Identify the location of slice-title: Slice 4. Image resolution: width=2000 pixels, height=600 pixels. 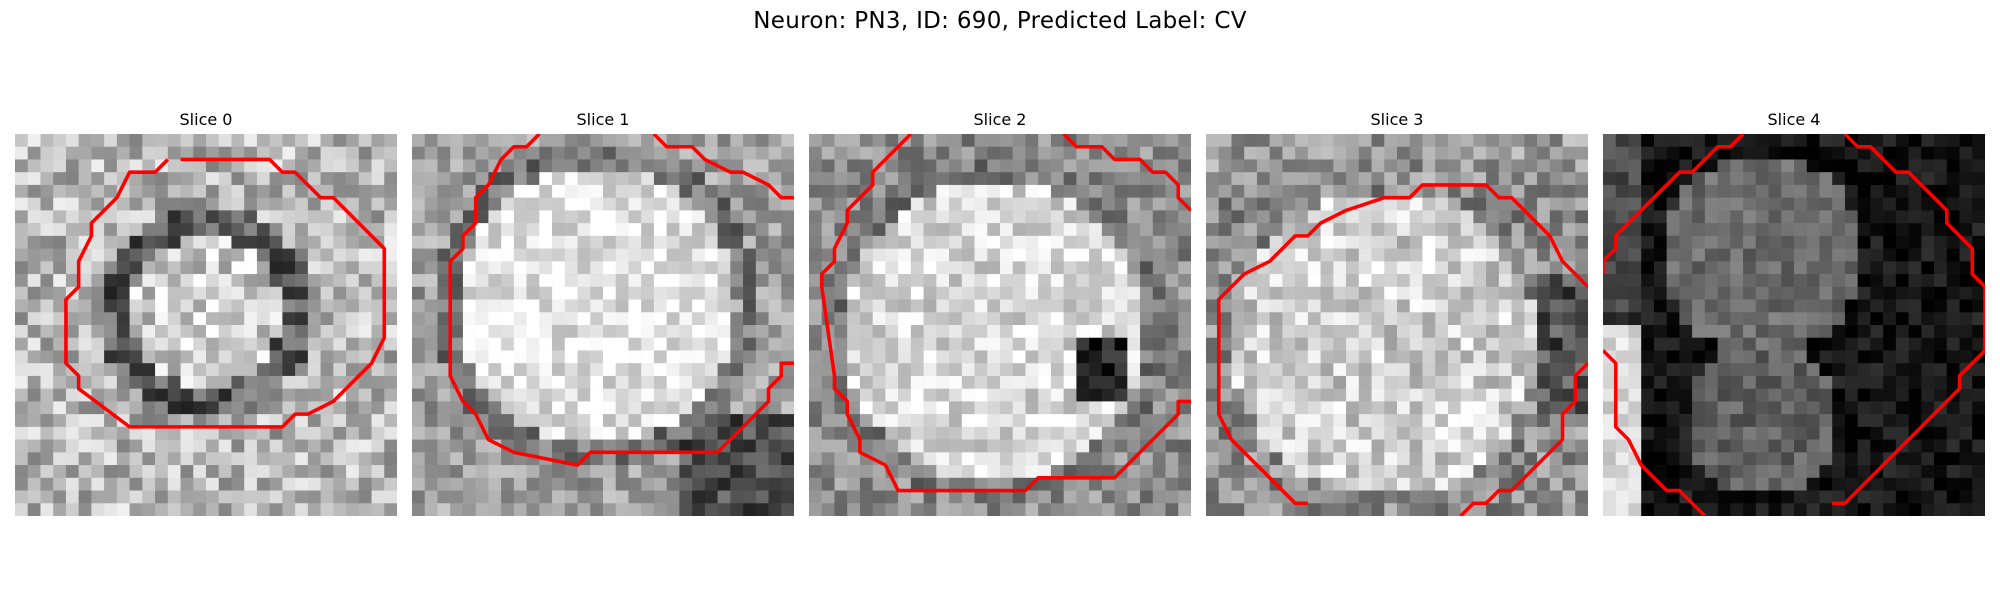
(1794, 119).